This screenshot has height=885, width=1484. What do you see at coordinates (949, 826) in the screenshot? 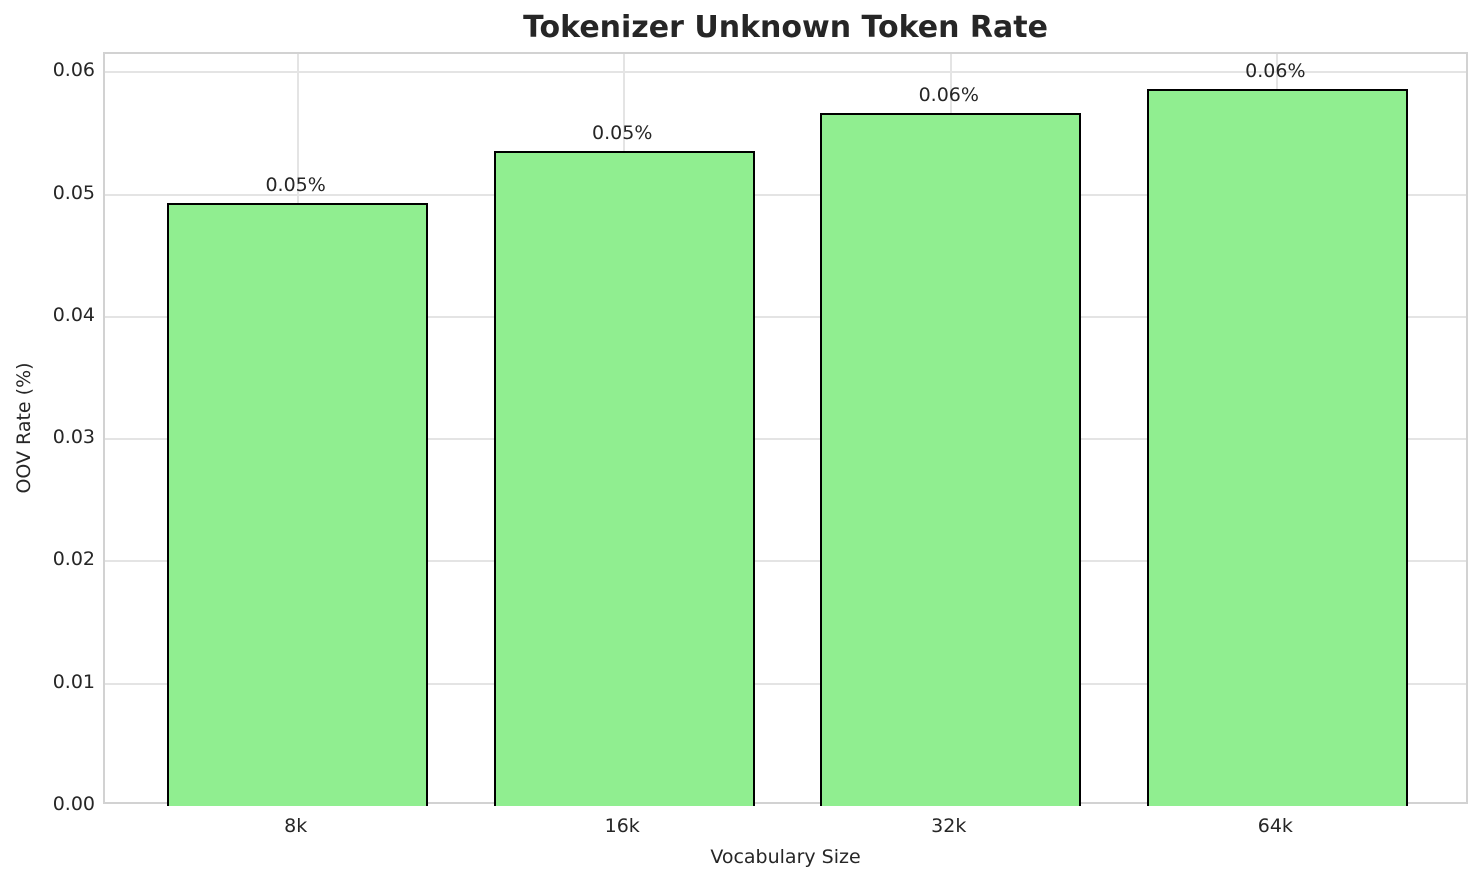
I see `x-tick-label: 32k` at bounding box center [949, 826].